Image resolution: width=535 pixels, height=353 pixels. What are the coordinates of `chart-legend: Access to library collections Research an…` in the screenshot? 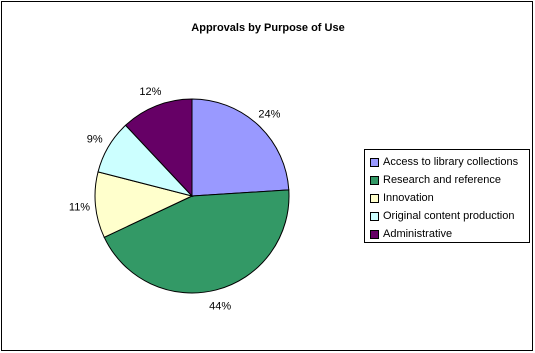 It's located at (447, 196).